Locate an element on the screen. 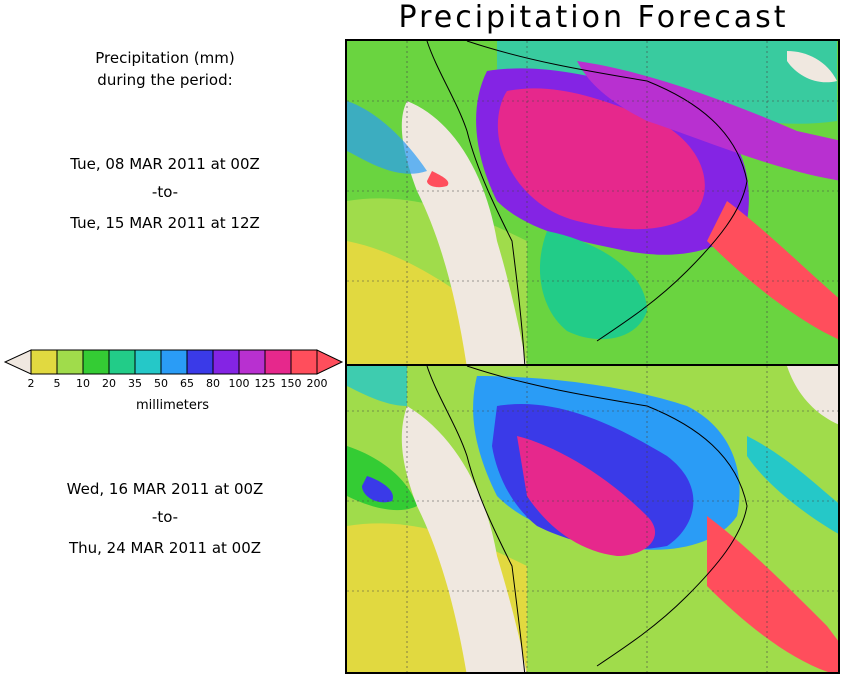  legend-tick-label: 200 is located at coordinates (317, 383).